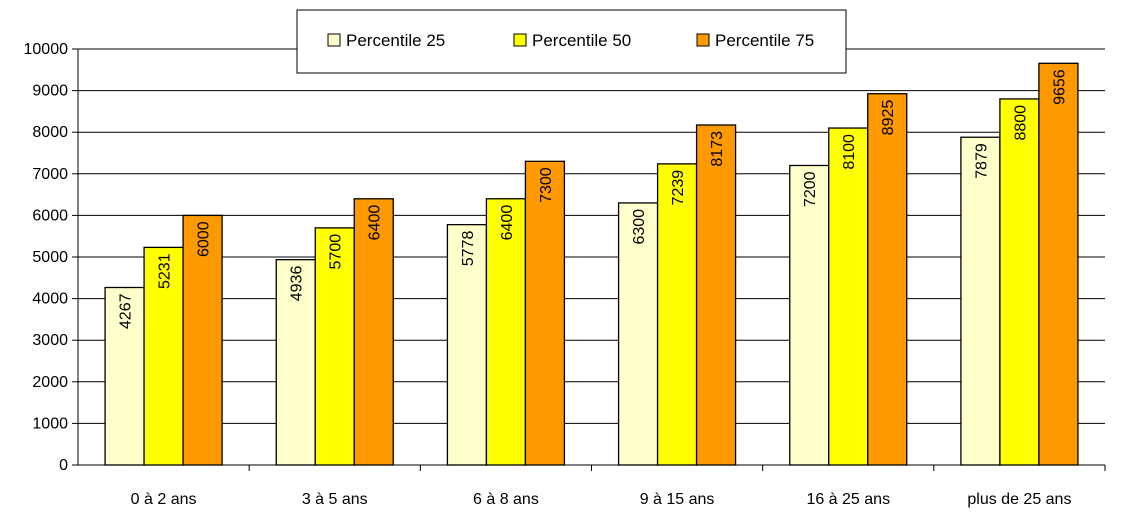 This screenshot has width=1121, height=521. What do you see at coordinates (717, 149) in the screenshot?
I see `data-label: 8173` at bounding box center [717, 149].